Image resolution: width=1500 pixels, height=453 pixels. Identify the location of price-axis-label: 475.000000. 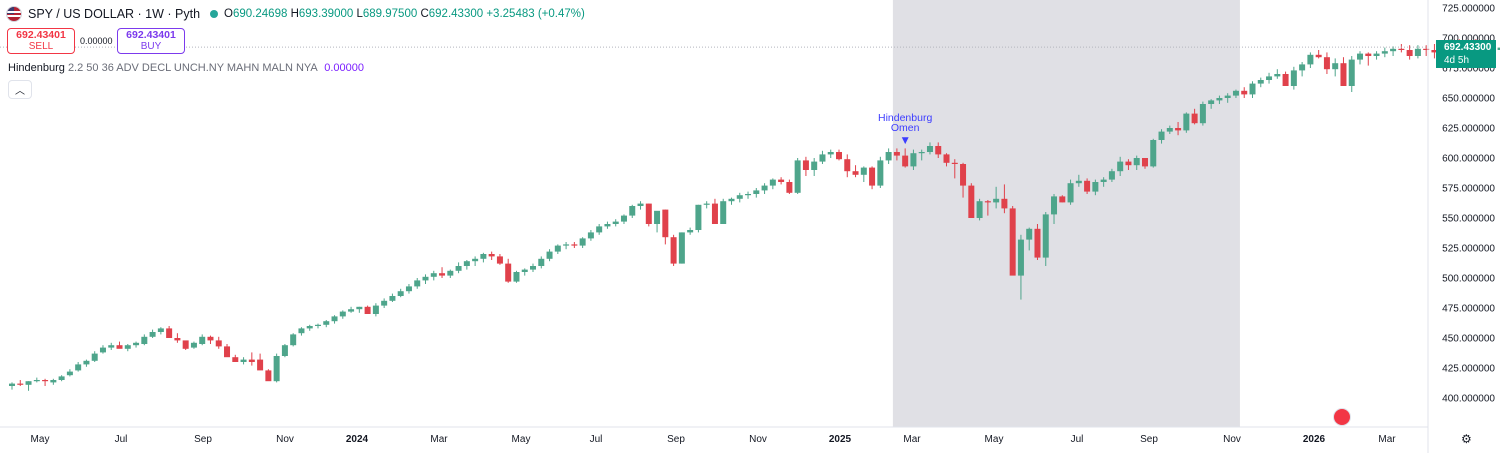
(1468, 309).